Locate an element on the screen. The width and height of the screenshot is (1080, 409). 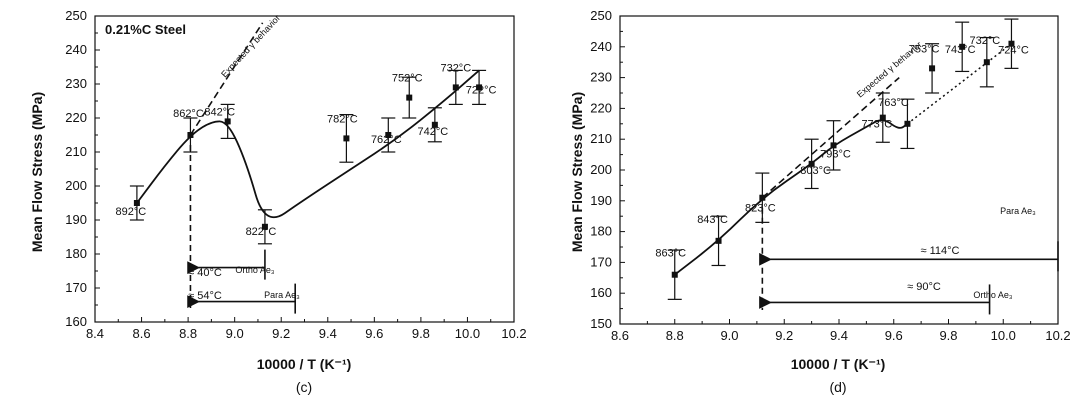
point-label-d: 823°C is located at coordinates (760, 209).